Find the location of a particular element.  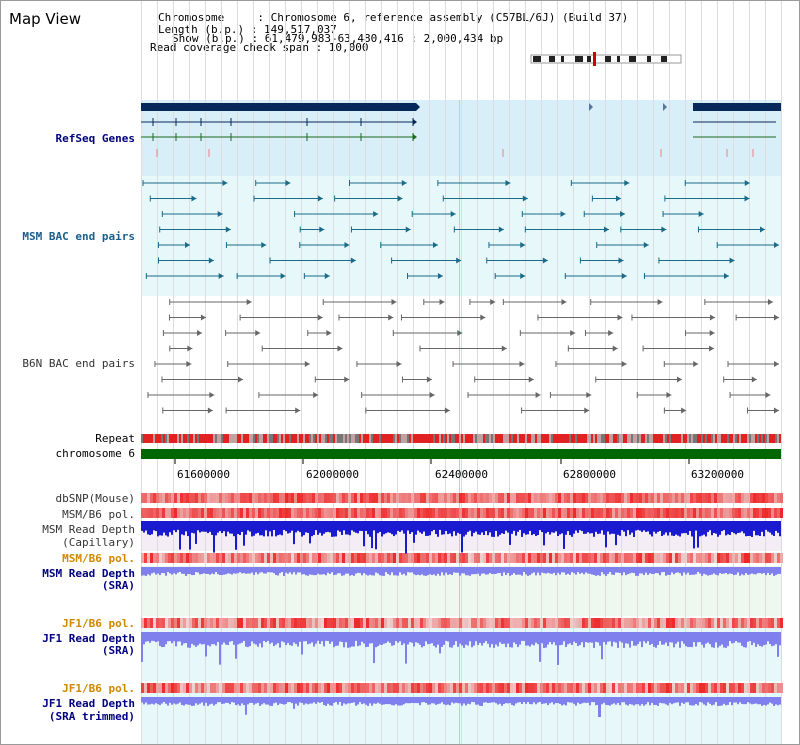

track-label-dbsnp: dbSNP(Mouse) is located at coordinates (95, 498).